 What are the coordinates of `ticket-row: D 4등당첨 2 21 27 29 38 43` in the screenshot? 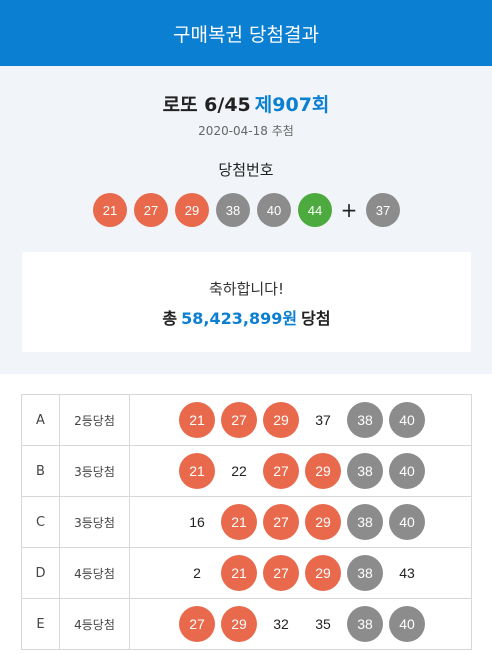 It's located at (246, 573).